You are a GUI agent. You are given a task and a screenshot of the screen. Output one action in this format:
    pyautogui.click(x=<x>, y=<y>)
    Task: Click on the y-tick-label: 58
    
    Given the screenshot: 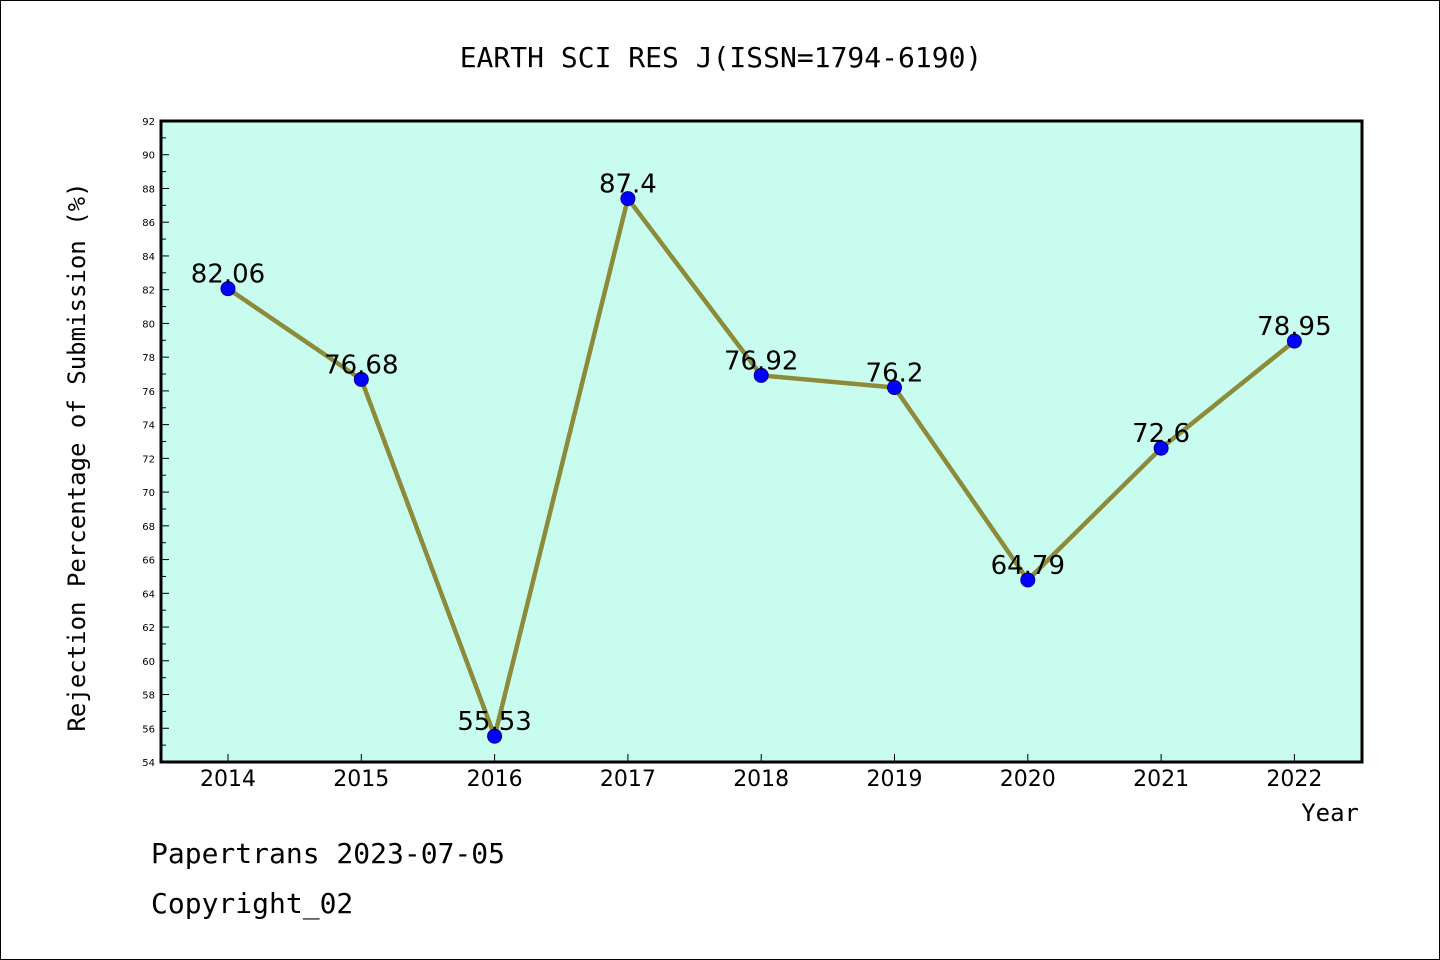 What is the action you would take?
    pyautogui.click(x=148, y=696)
    